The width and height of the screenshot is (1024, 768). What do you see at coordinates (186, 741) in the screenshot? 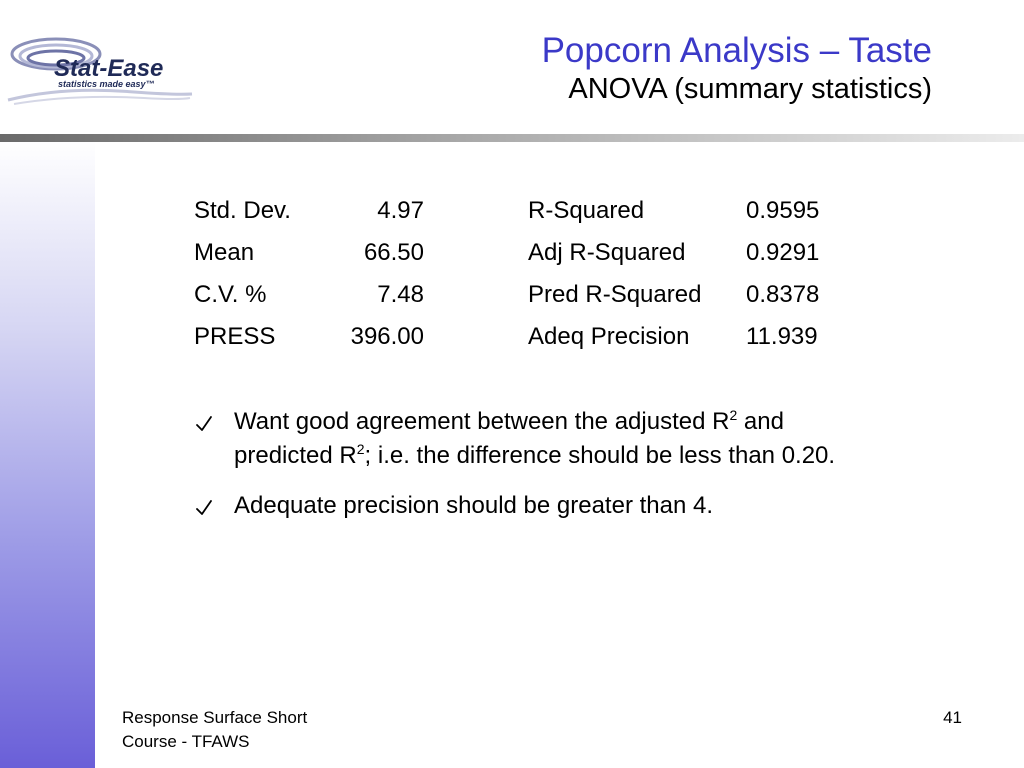
I see `footer-line-2: Course - TFAWS` at bounding box center [186, 741].